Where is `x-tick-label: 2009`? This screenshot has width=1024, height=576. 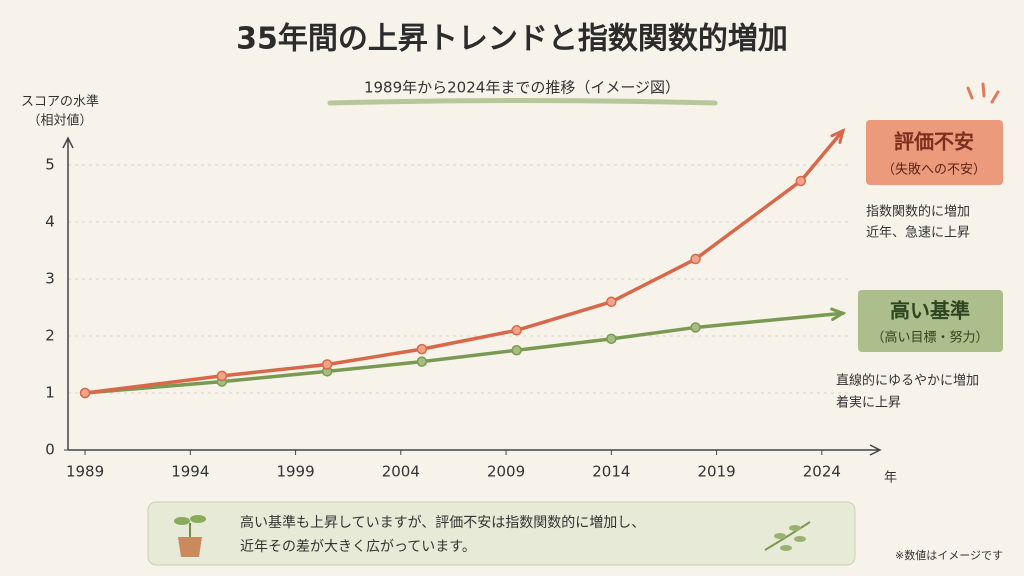
x-tick-label: 2009 is located at coordinates (506, 472).